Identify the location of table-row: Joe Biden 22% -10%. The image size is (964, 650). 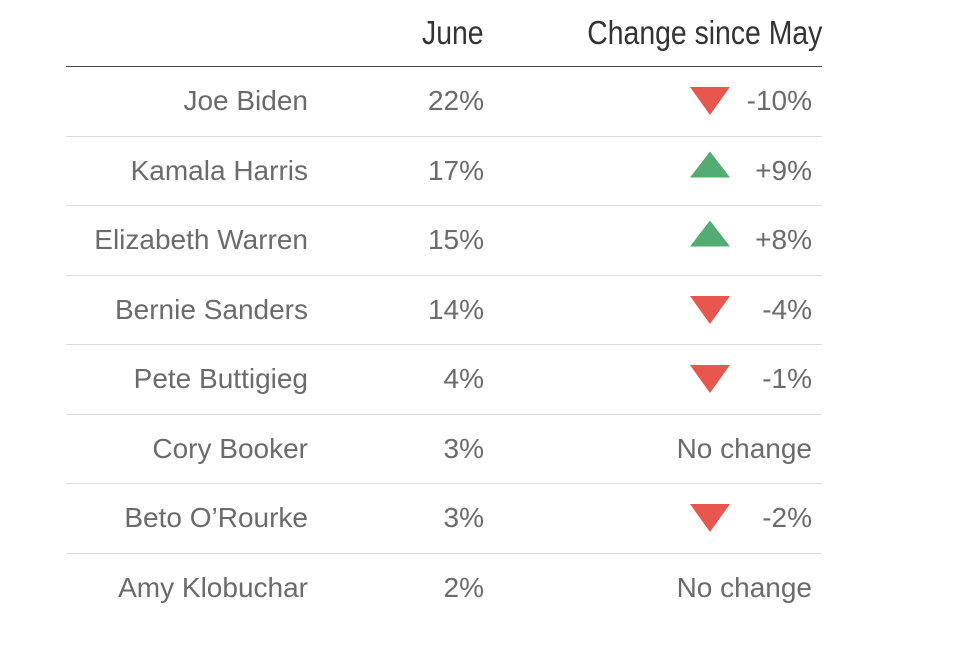
(444, 102).